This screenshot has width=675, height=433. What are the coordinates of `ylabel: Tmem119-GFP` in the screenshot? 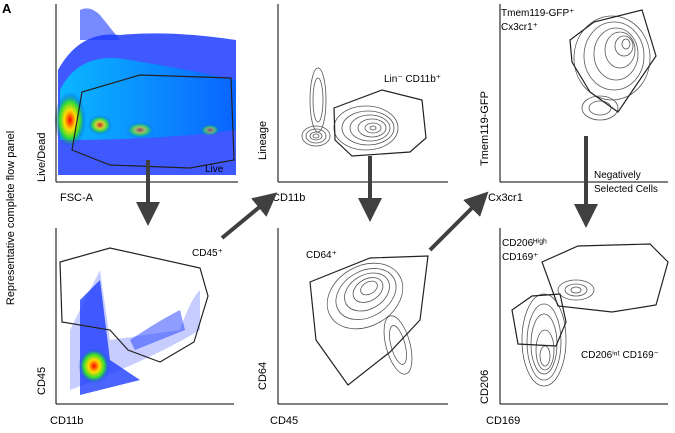 It's located at (485, 128).